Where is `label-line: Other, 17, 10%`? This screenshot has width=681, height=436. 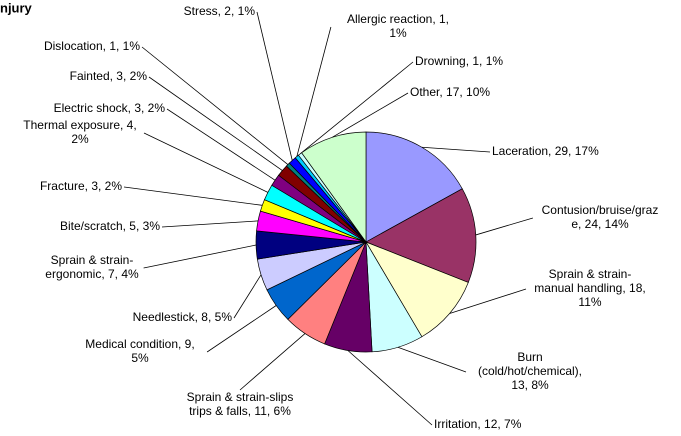
label-line: Other, 17, 10% is located at coordinates (450, 92).